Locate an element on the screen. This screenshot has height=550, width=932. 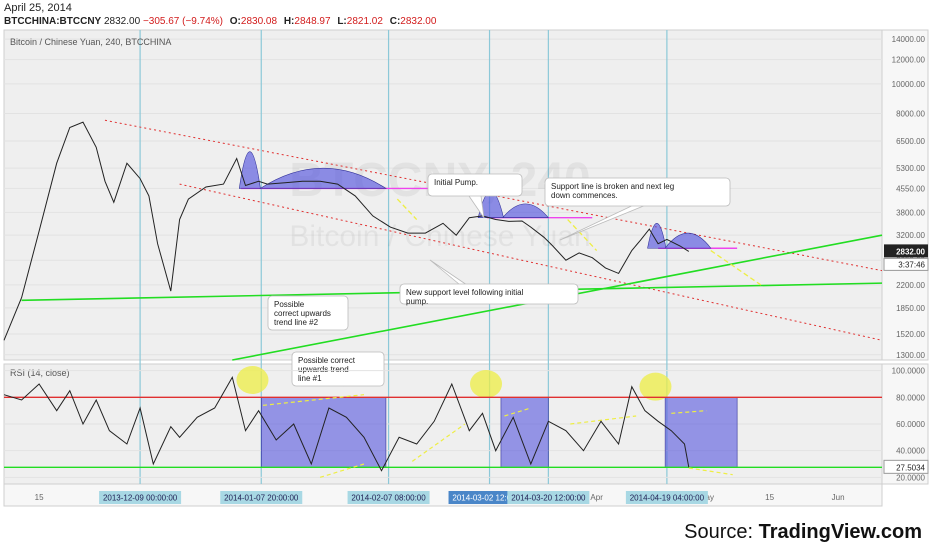
high-value: 2848.97 is located at coordinates (312, 21).